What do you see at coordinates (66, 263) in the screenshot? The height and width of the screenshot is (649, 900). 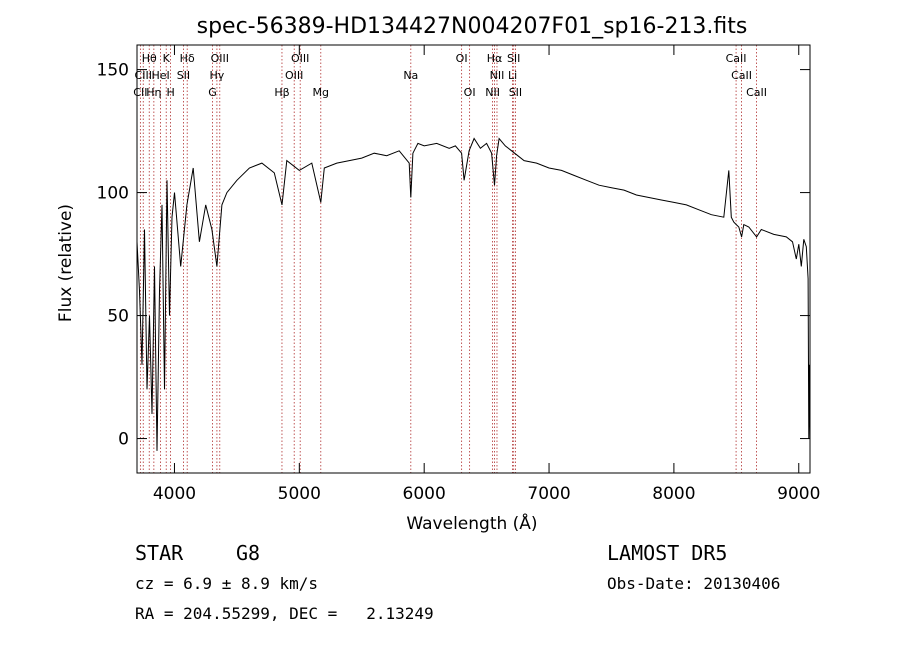 I see `y-axis-label: Flux (relative)` at bounding box center [66, 263].